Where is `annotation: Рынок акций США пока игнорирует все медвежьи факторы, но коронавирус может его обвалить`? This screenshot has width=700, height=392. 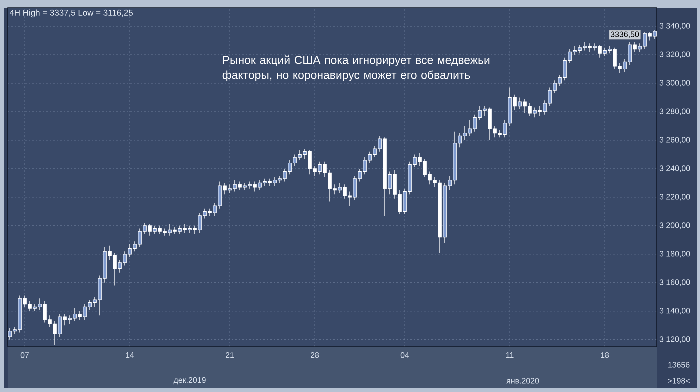 annotation: Рынок акций США пока игнорирует все медвежьи факторы, но коронавирус может его обвалить is located at coordinates (356, 69).